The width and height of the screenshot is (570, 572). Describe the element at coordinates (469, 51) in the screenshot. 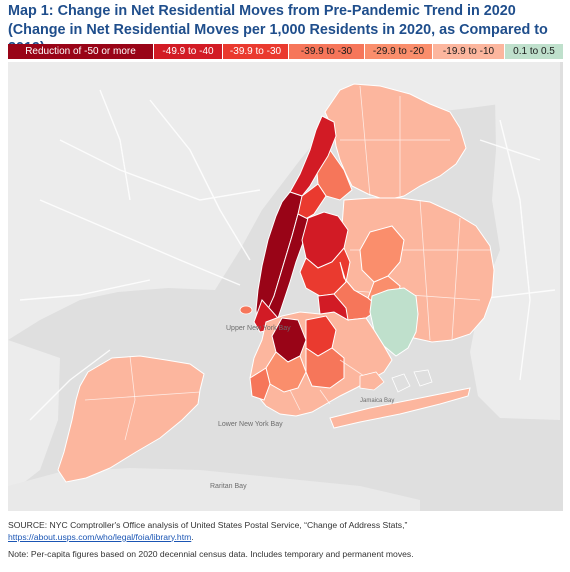

I see `legend-item-19-9-to-10: -19.9 to -10` at that location.